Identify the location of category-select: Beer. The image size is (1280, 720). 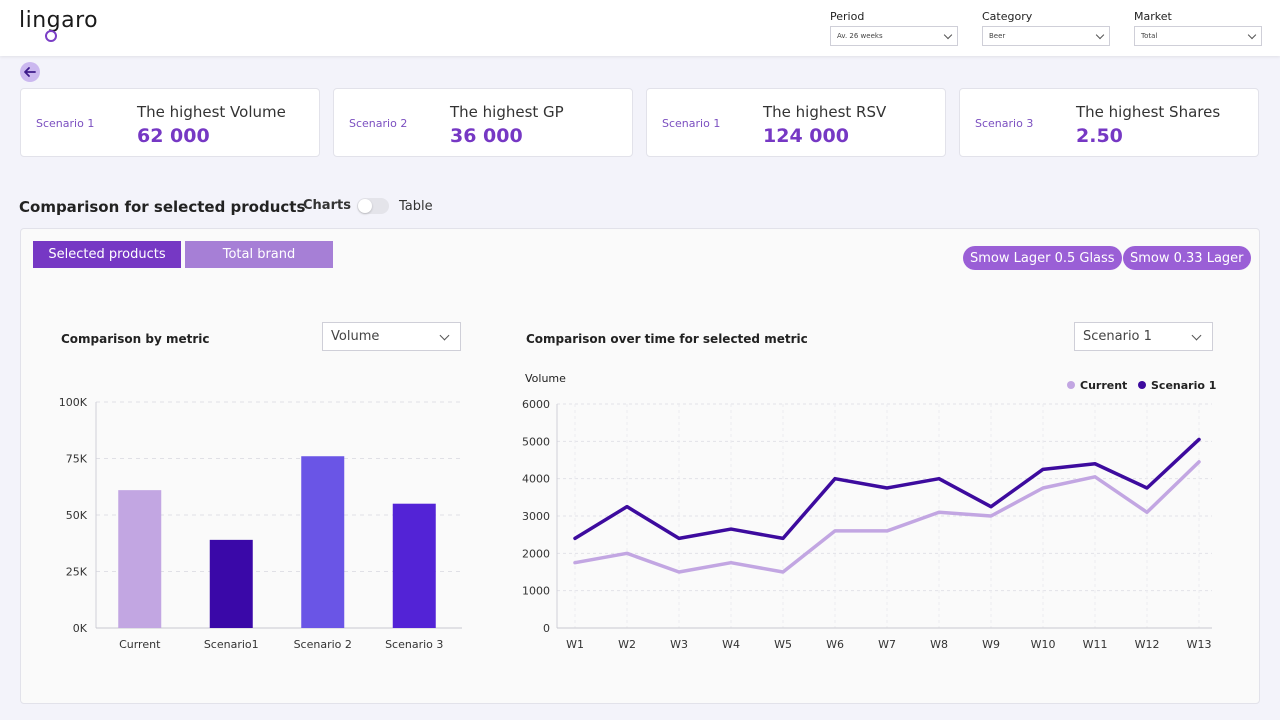
(1046, 36).